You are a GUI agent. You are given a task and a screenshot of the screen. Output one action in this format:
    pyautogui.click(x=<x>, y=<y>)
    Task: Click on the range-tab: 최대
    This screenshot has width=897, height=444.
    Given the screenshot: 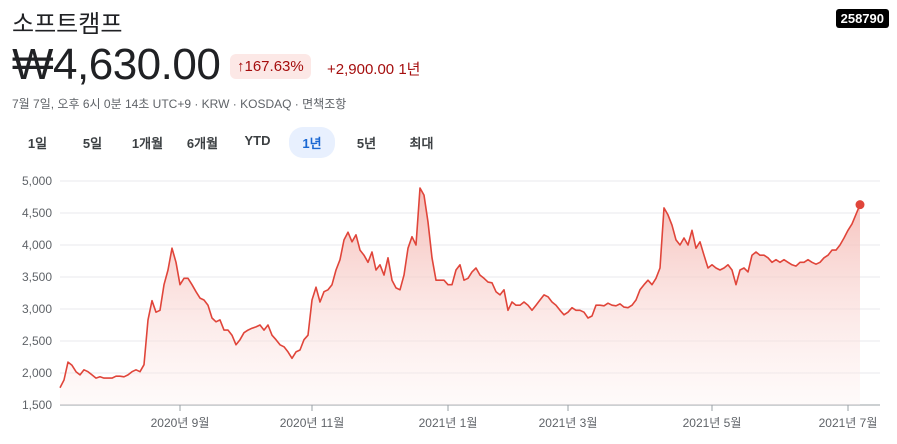 What is the action you would take?
    pyautogui.click(x=421, y=143)
    